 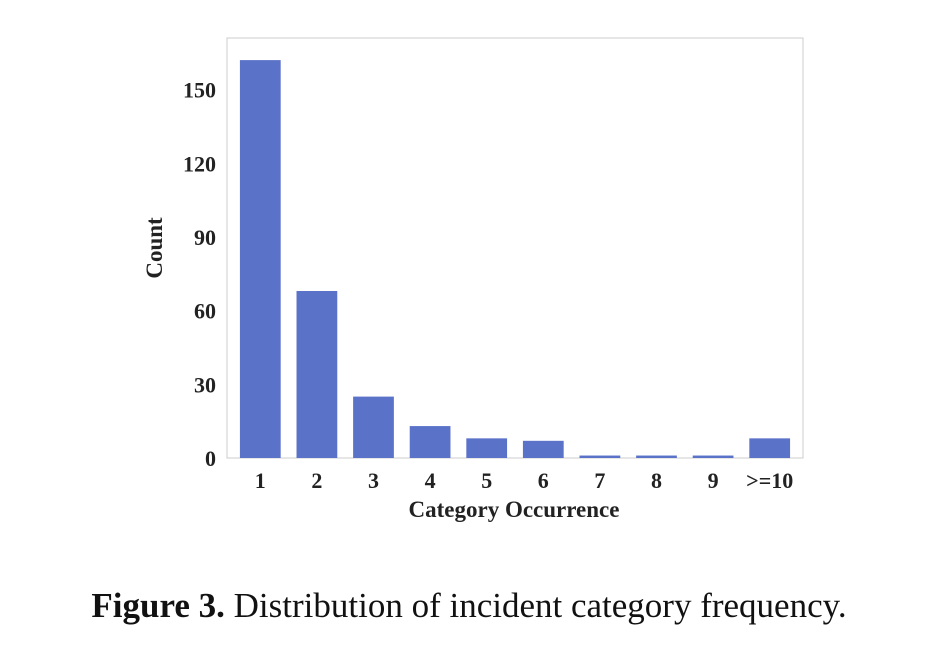 What do you see at coordinates (769, 480) in the screenshot?
I see `x-tick-label: >=10` at bounding box center [769, 480].